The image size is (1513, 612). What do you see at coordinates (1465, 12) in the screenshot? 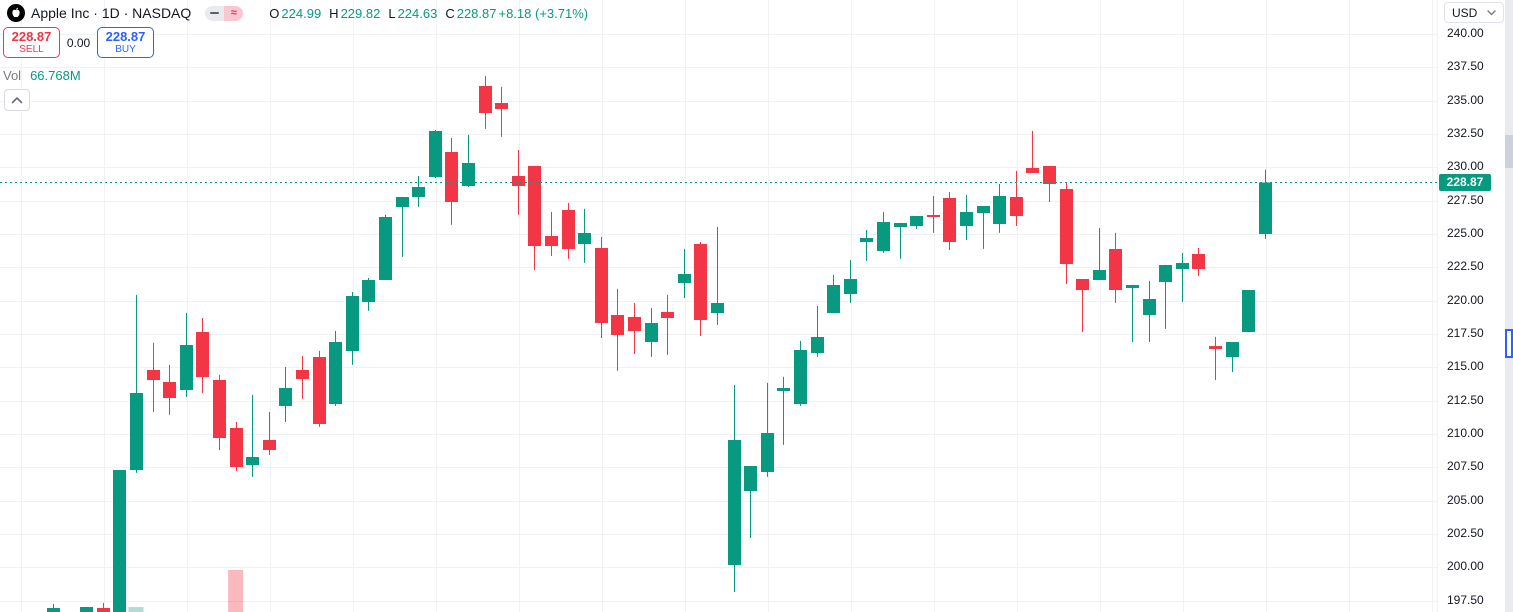
I see `currency-label: USD` at bounding box center [1465, 12].